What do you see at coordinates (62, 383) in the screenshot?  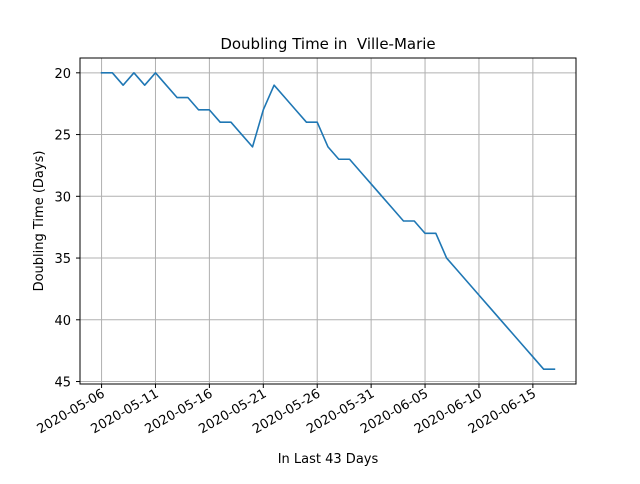 I see `y-tick-label: 45` at bounding box center [62, 383].